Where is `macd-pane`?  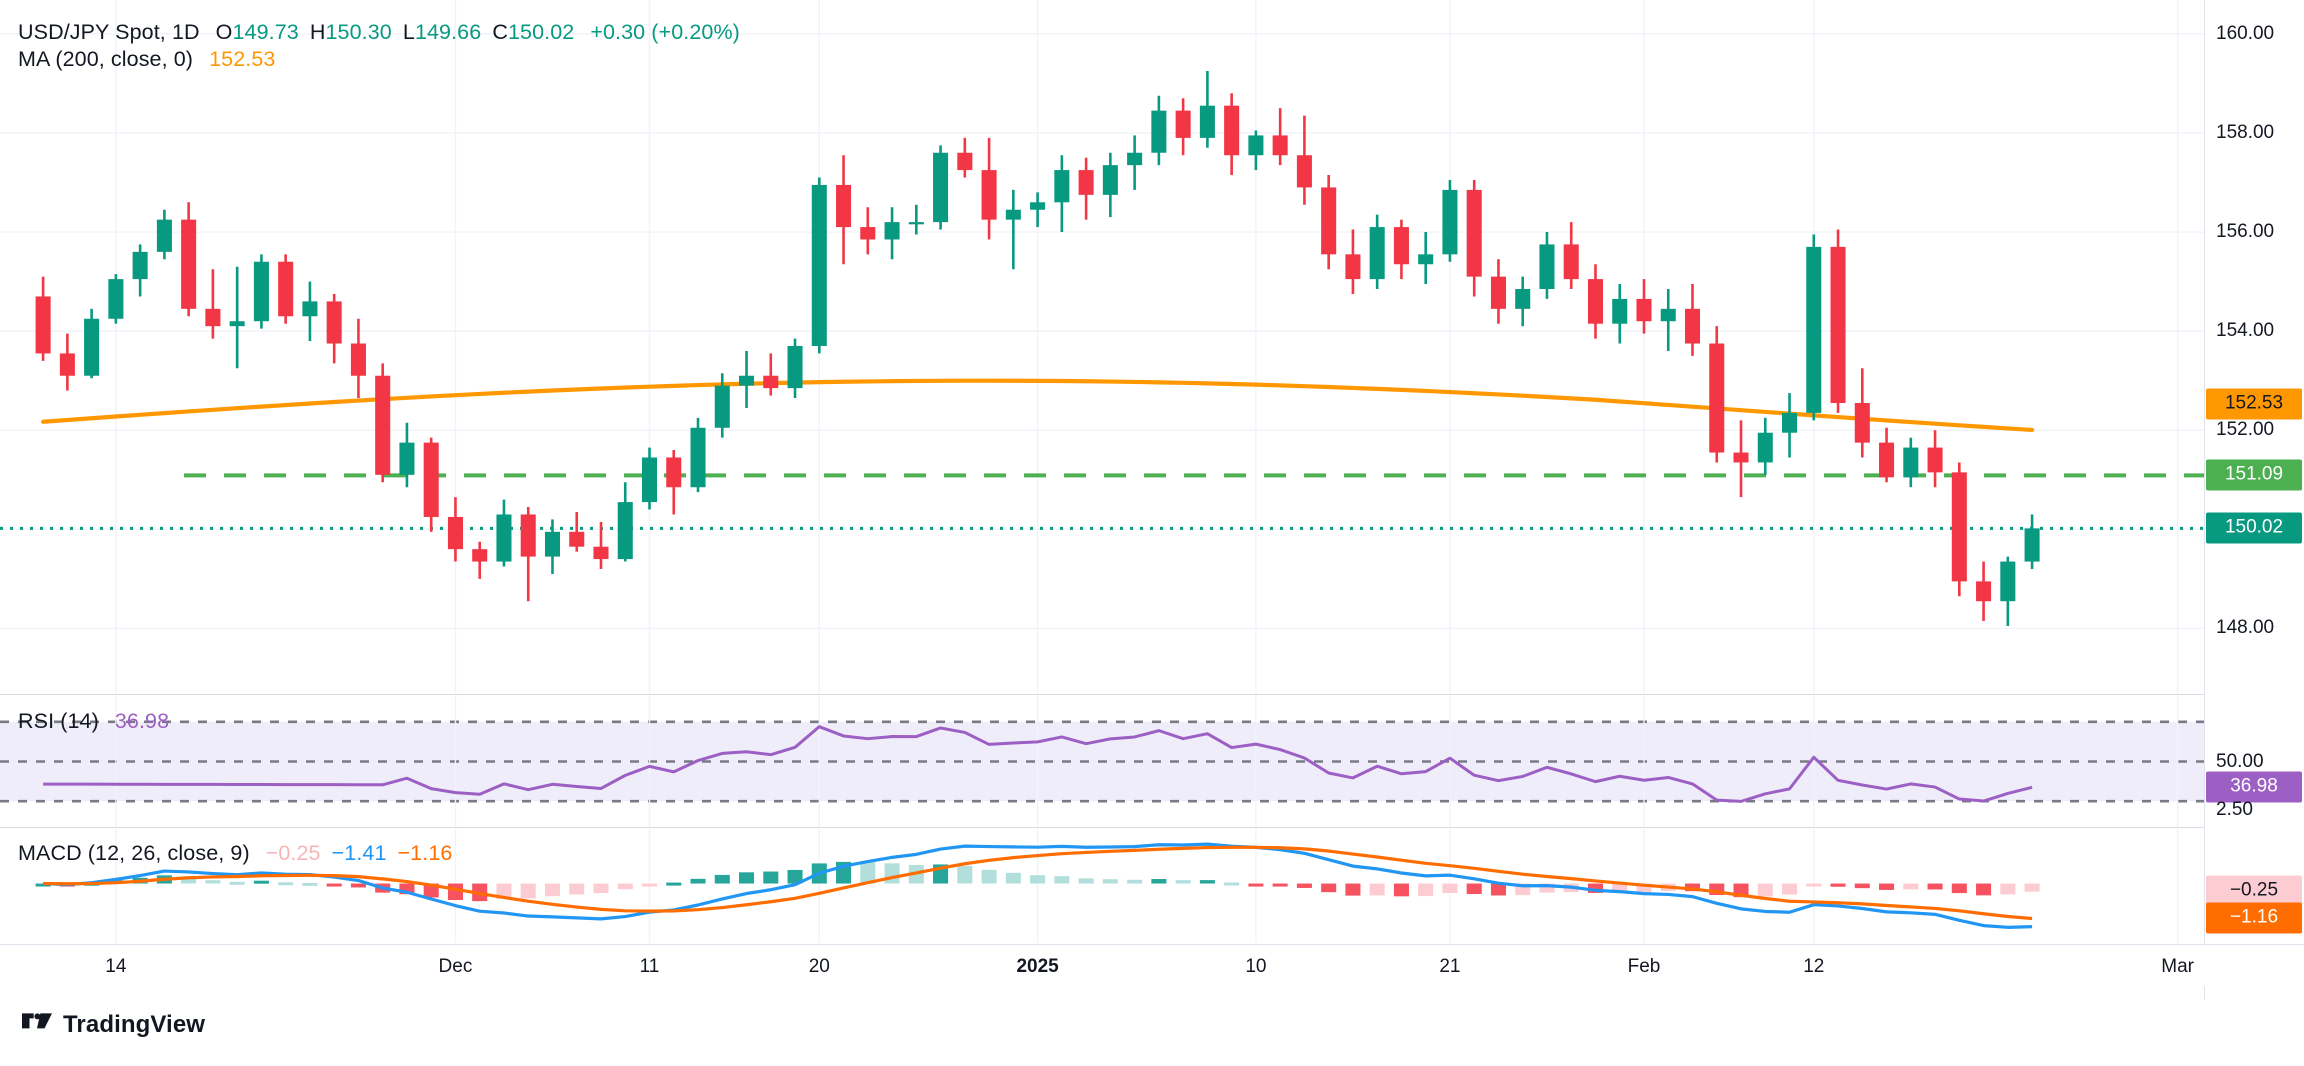
macd-pane is located at coordinates (1102, 886).